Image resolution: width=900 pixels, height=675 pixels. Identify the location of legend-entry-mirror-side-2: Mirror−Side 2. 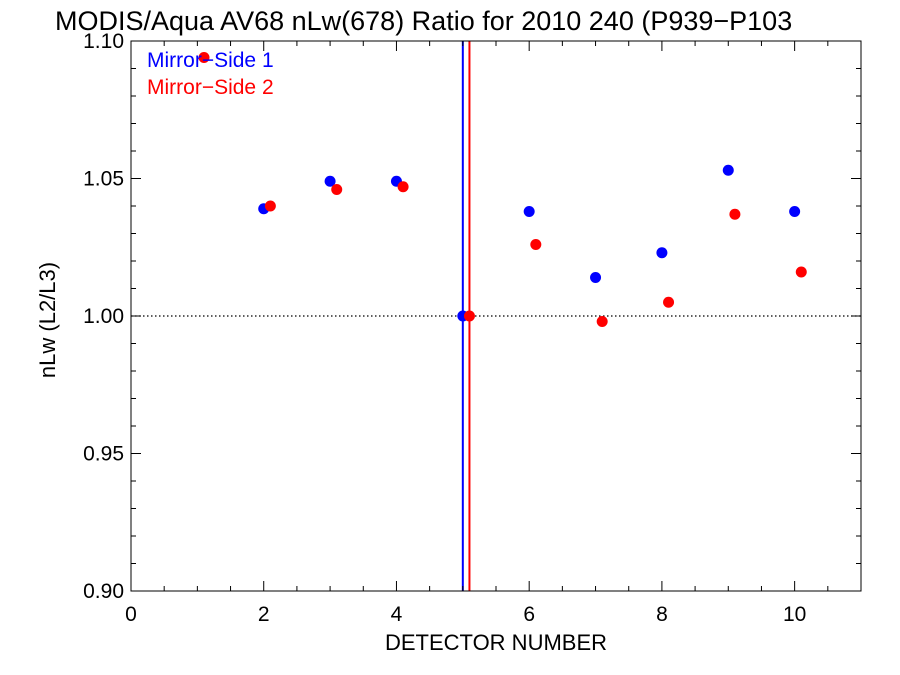
(210, 87).